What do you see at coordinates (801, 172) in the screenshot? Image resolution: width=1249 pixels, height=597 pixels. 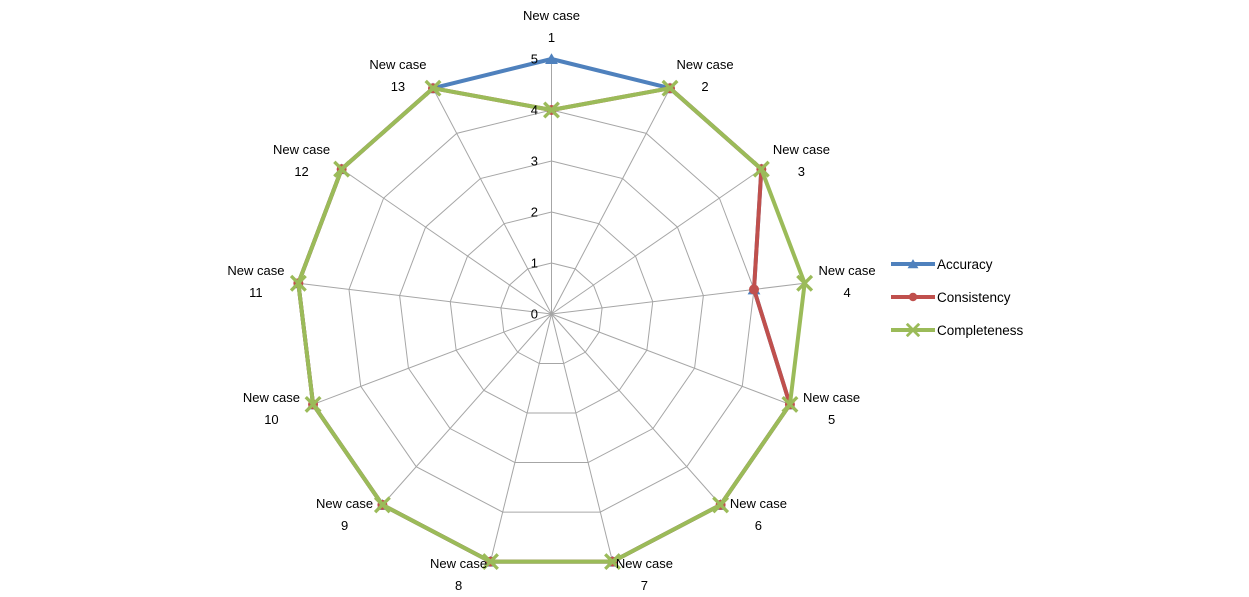 I see `axis-label-number: 3` at bounding box center [801, 172].